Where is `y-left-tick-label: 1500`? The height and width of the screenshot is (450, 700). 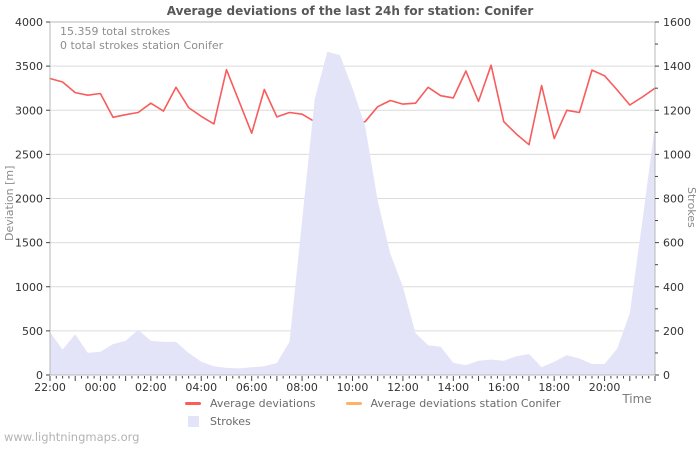
y-left-tick-label: 1500 is located at coordinates (29, 243).